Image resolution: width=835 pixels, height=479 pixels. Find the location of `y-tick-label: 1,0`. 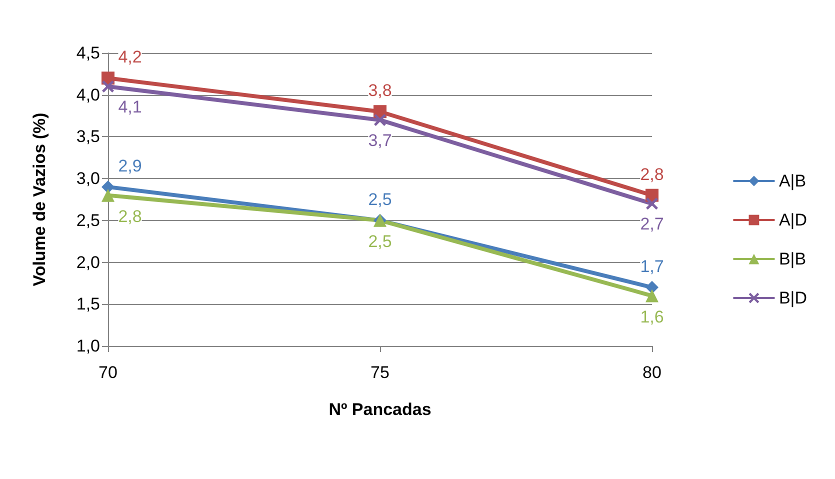

y-tick-label: 1,0 is located at coordinates (88, 346).